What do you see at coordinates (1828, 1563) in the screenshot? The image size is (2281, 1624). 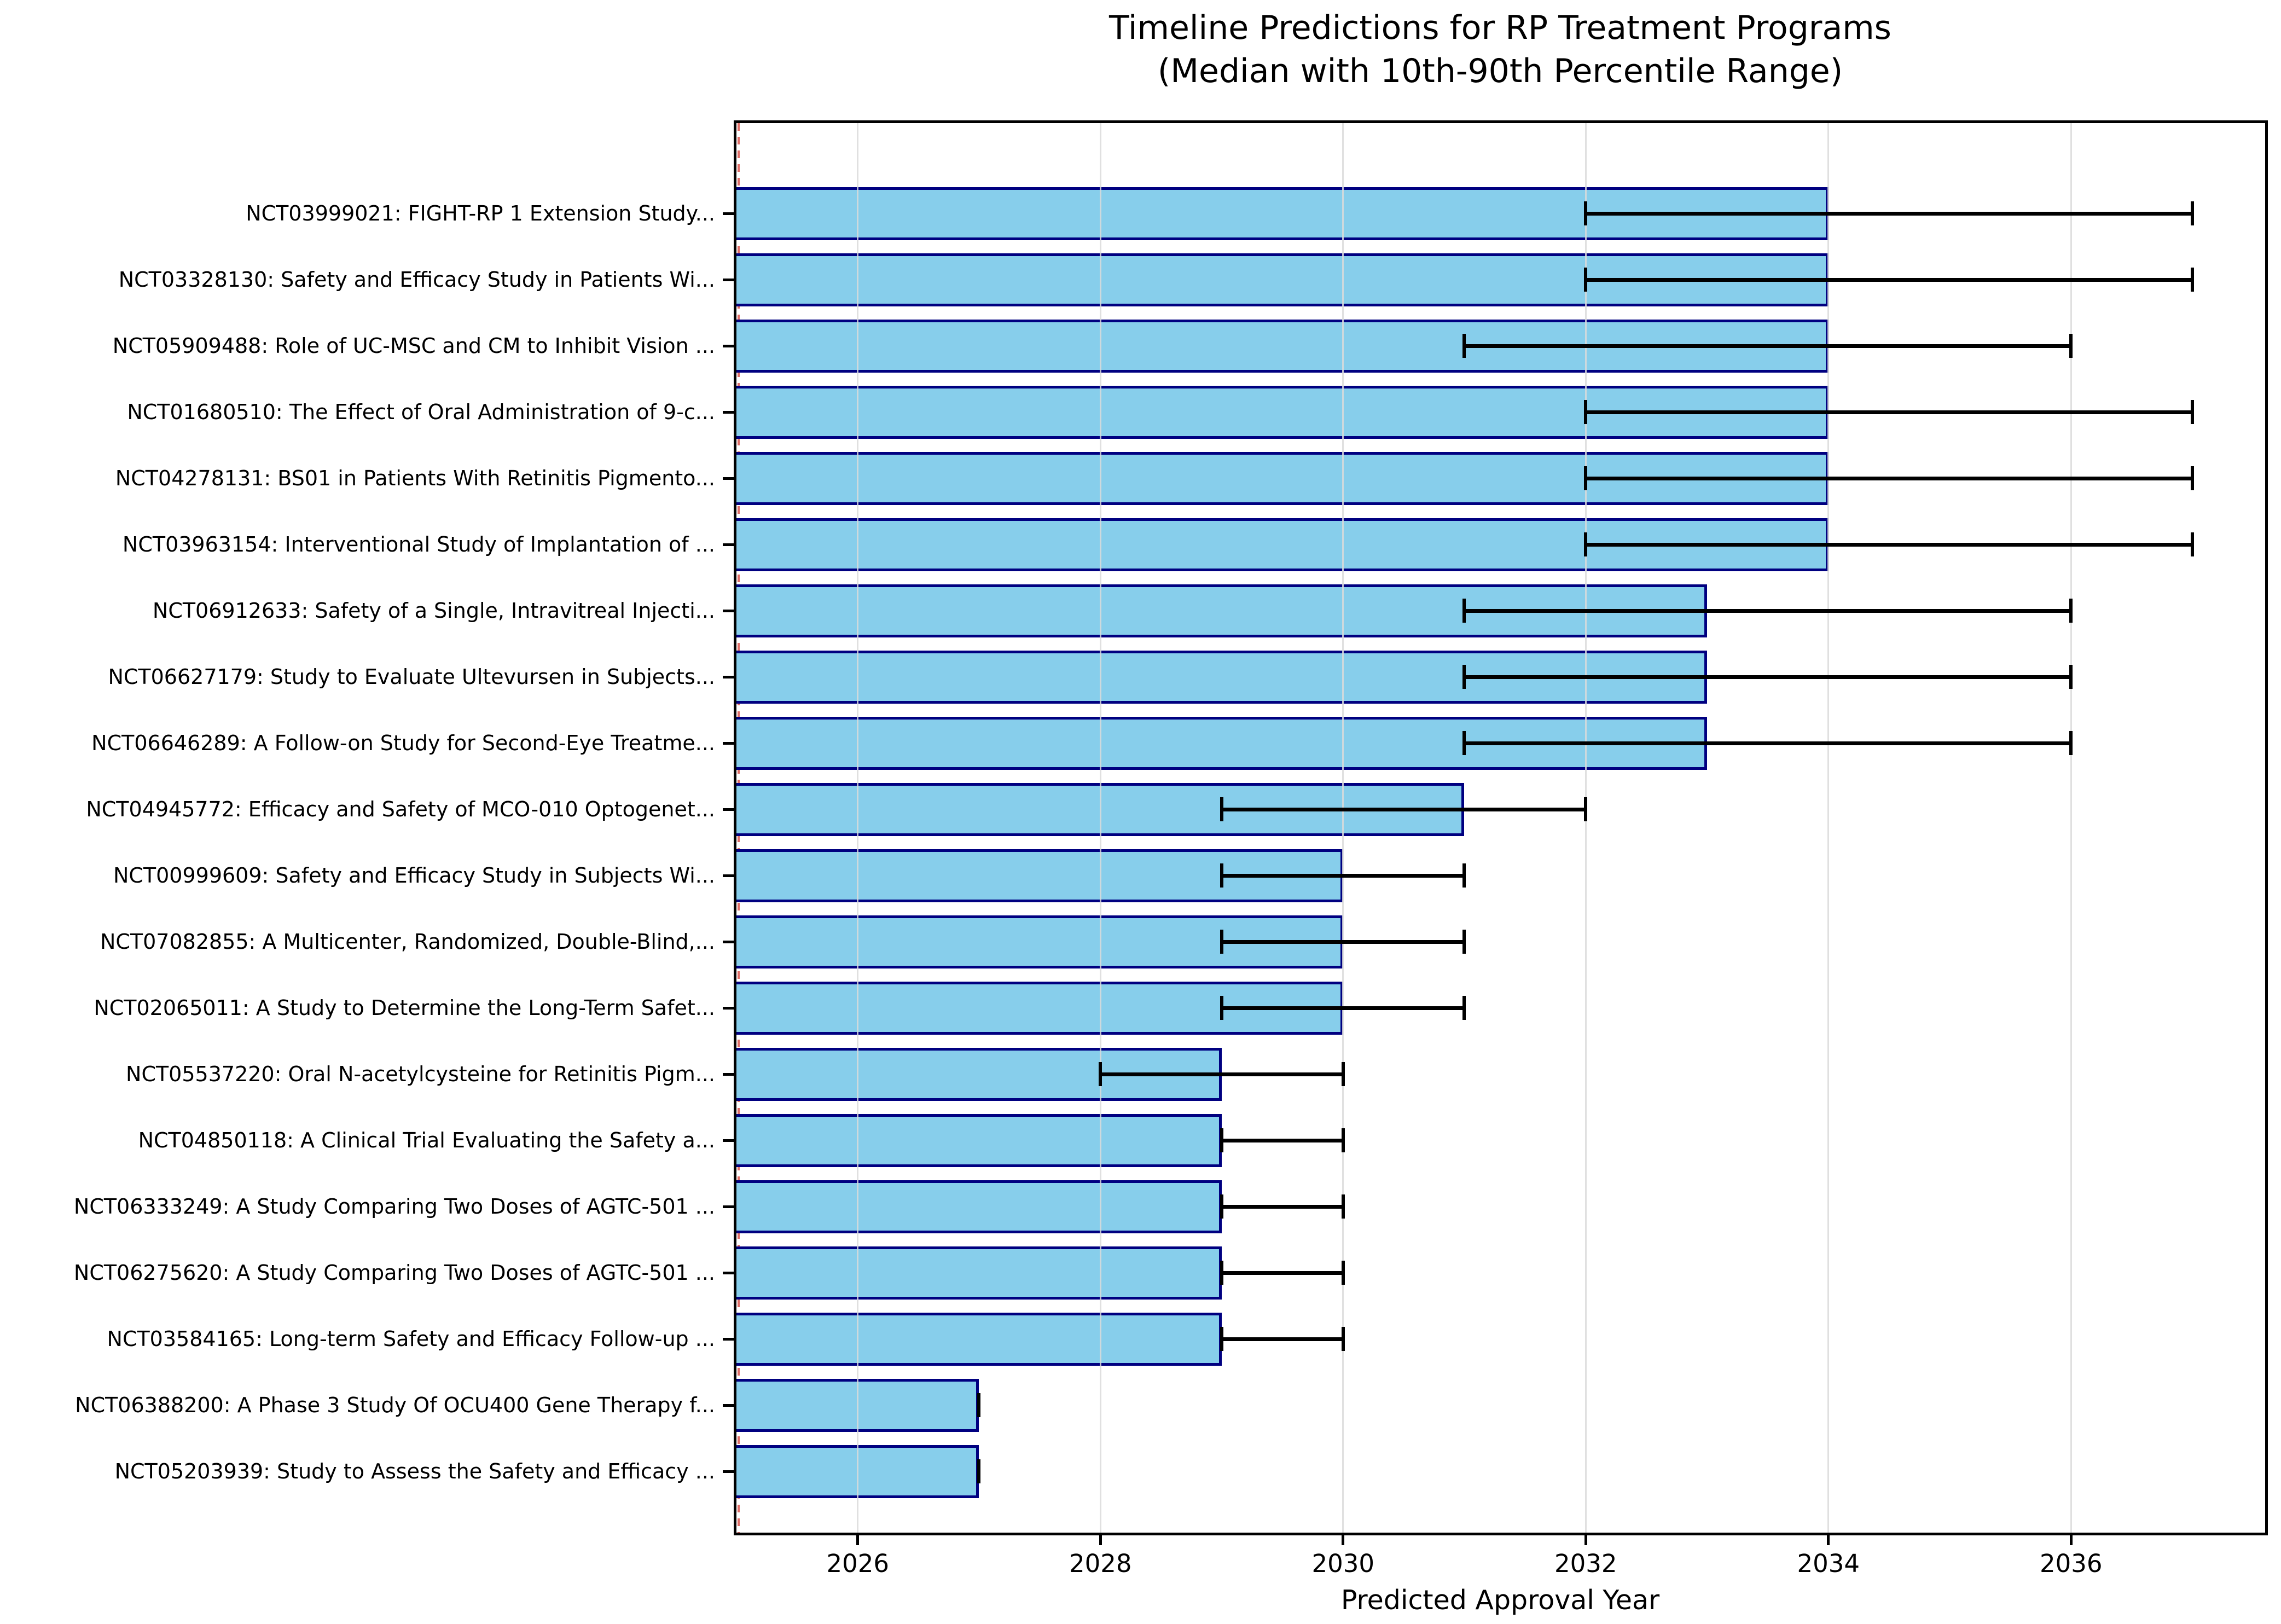 I see `x-tick-label: 2034` at bounding box center [1828, 1563].